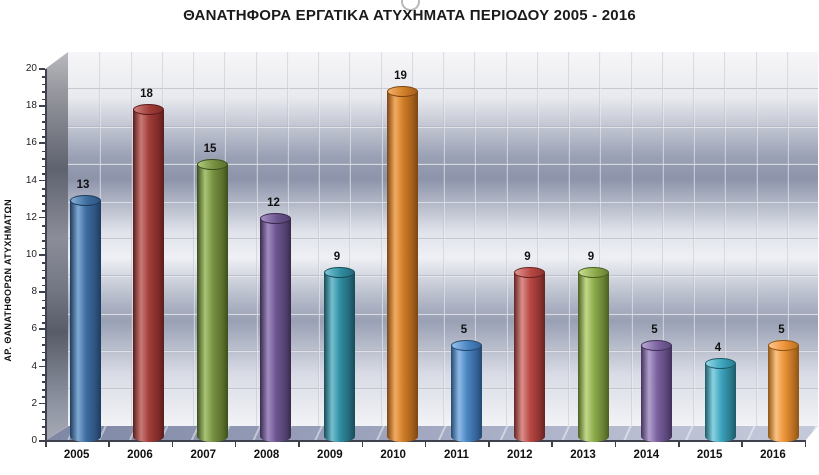 The height and width of the screenshot is (475, 819). What do you see at coordinates (583, 455) in the screenshot?
I see `x-tick-label: 2013` at bounding box center [583, 455].